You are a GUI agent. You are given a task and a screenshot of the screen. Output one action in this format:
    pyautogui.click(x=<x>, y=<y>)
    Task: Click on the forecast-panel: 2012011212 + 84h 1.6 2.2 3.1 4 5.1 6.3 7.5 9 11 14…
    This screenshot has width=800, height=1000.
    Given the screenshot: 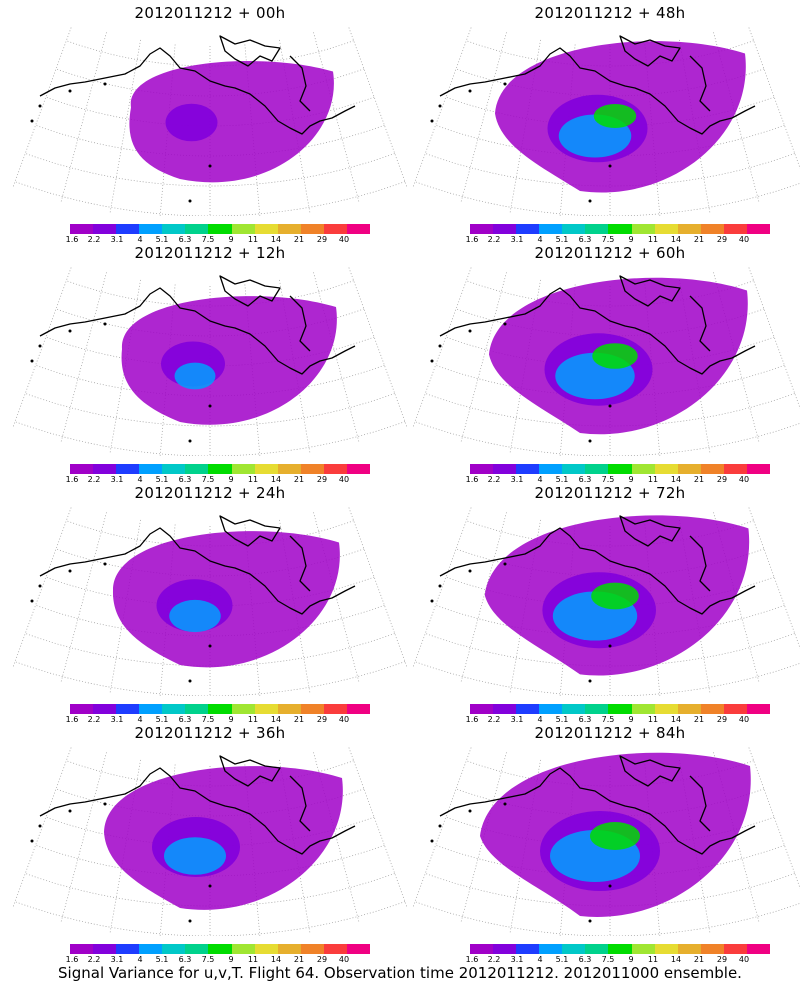 What is the action you would take?
    pyautogui.click(x=605, y=843)
    